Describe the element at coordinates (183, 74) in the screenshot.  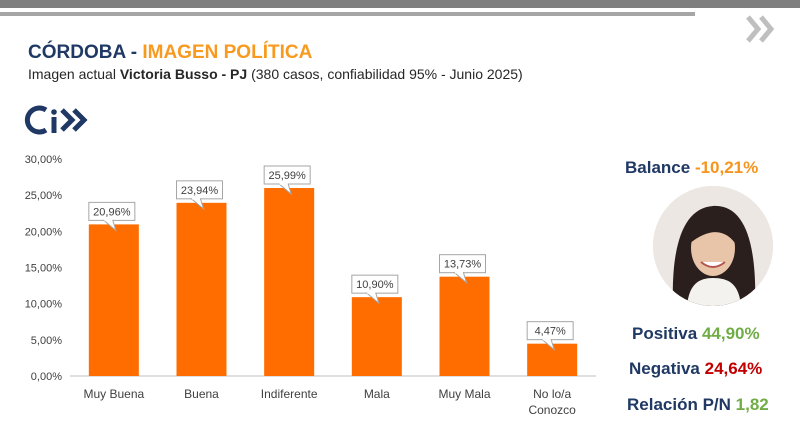
I see `subtitle-candidate: Victoria Busso - PJ` at that location.